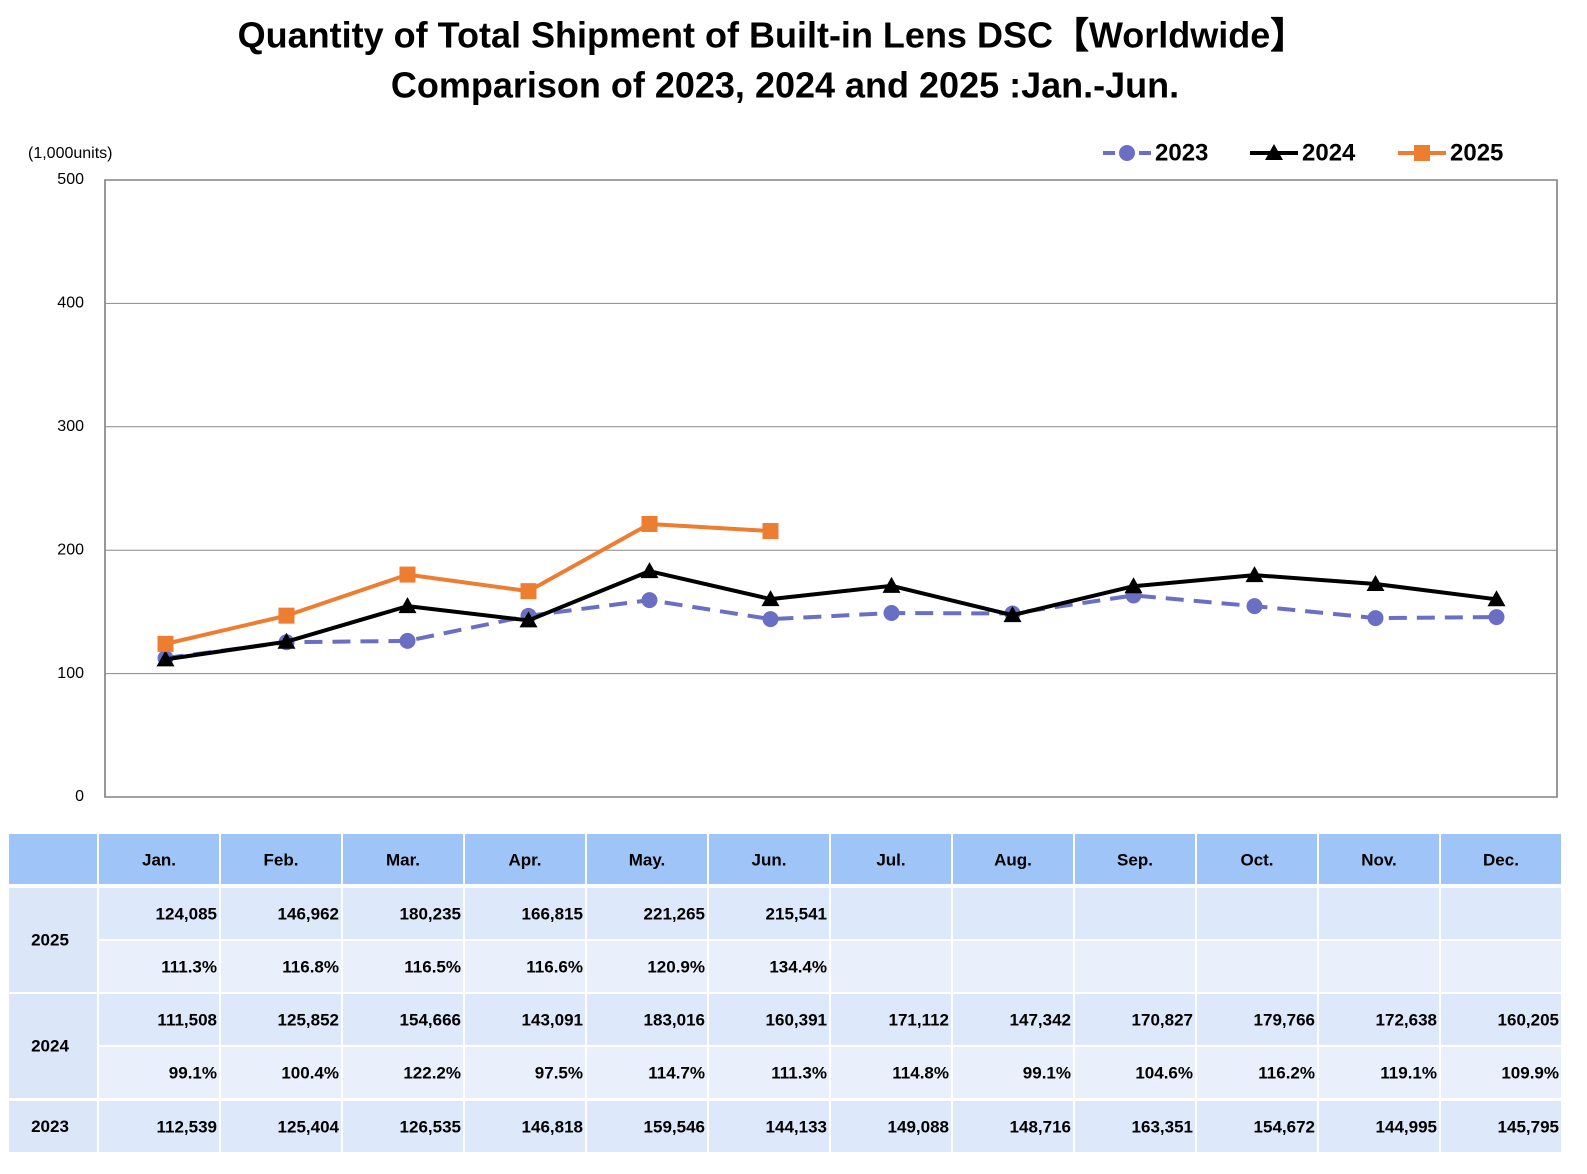 The height and width of the screenshot is (1174, 1587). I want to click on x-tick-label: Feb., so click(281, 859).